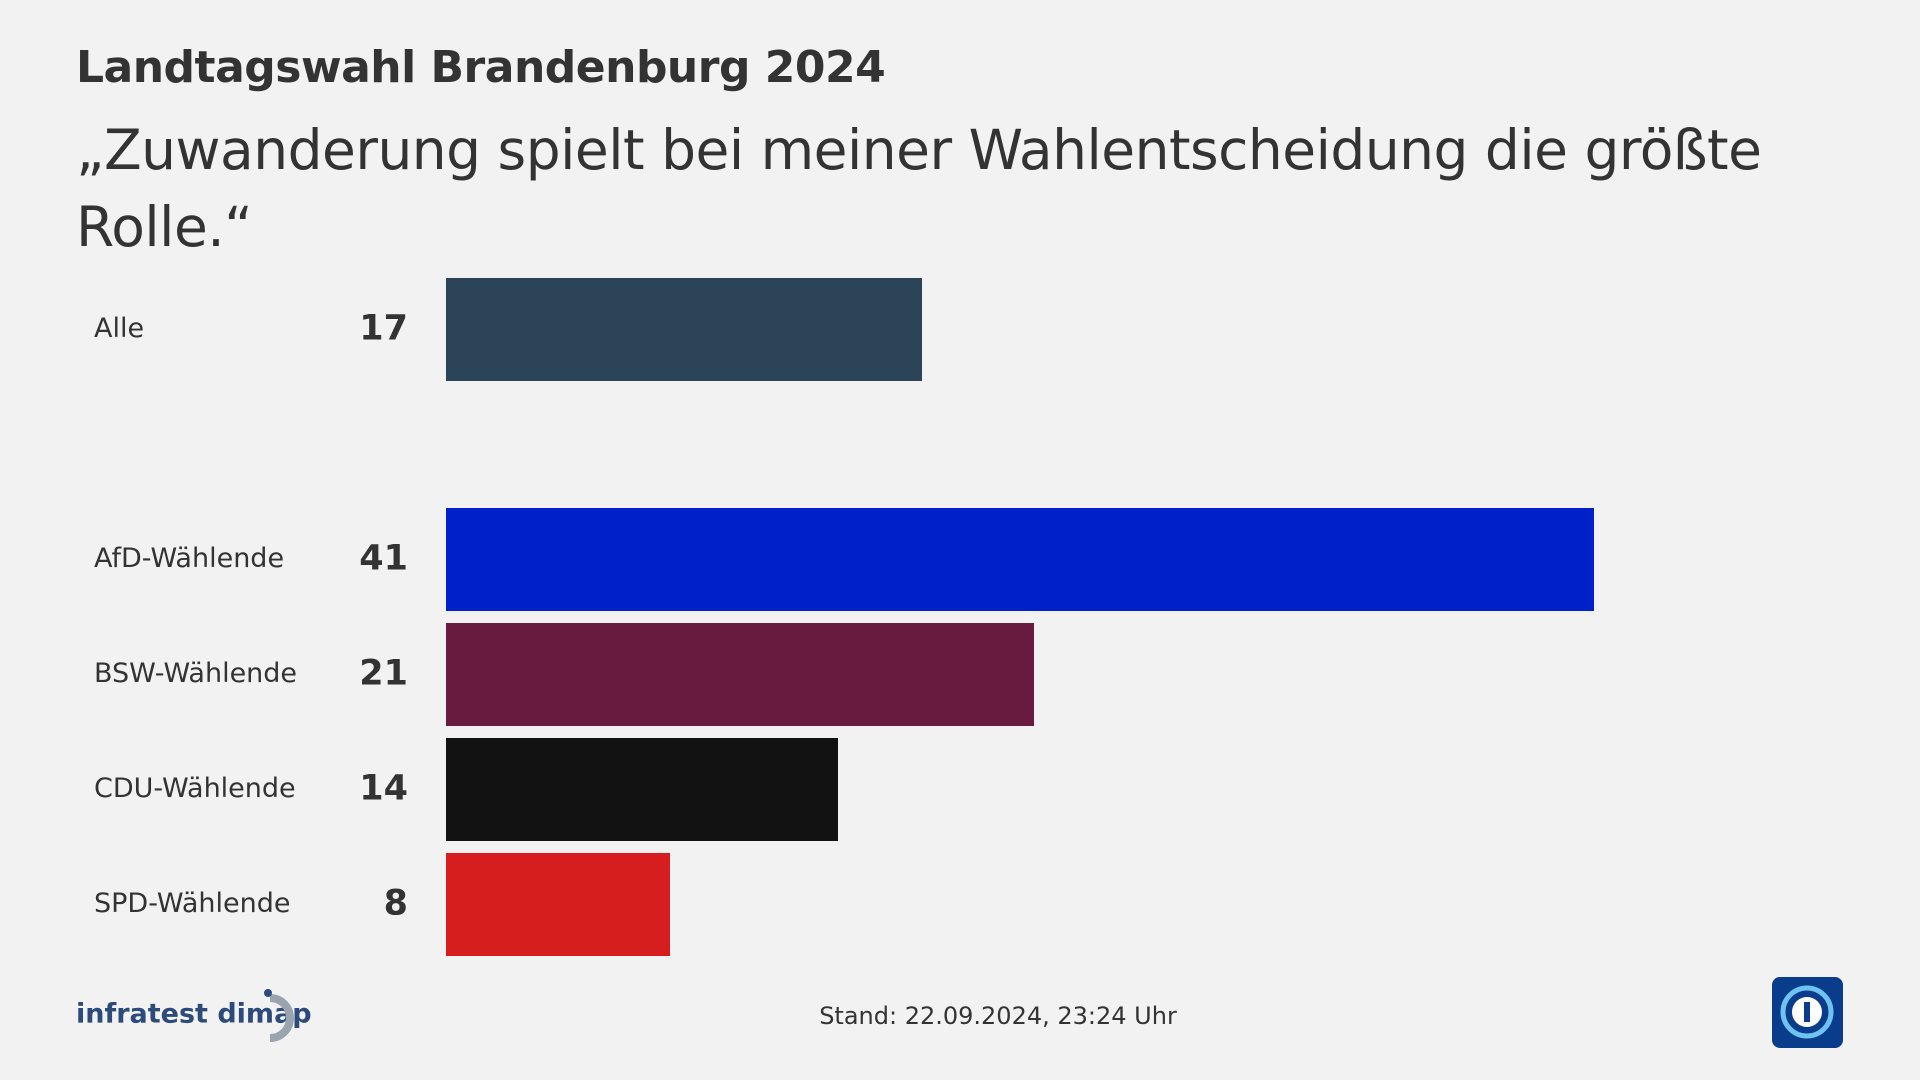 The height and width of the screenshot is (1080, 1920). What do you see at coordinates (481, 67) in the screenshot?
I see `chart-title: Landtagswahl Brandenburg 2024` at bounding box center [481, 67].